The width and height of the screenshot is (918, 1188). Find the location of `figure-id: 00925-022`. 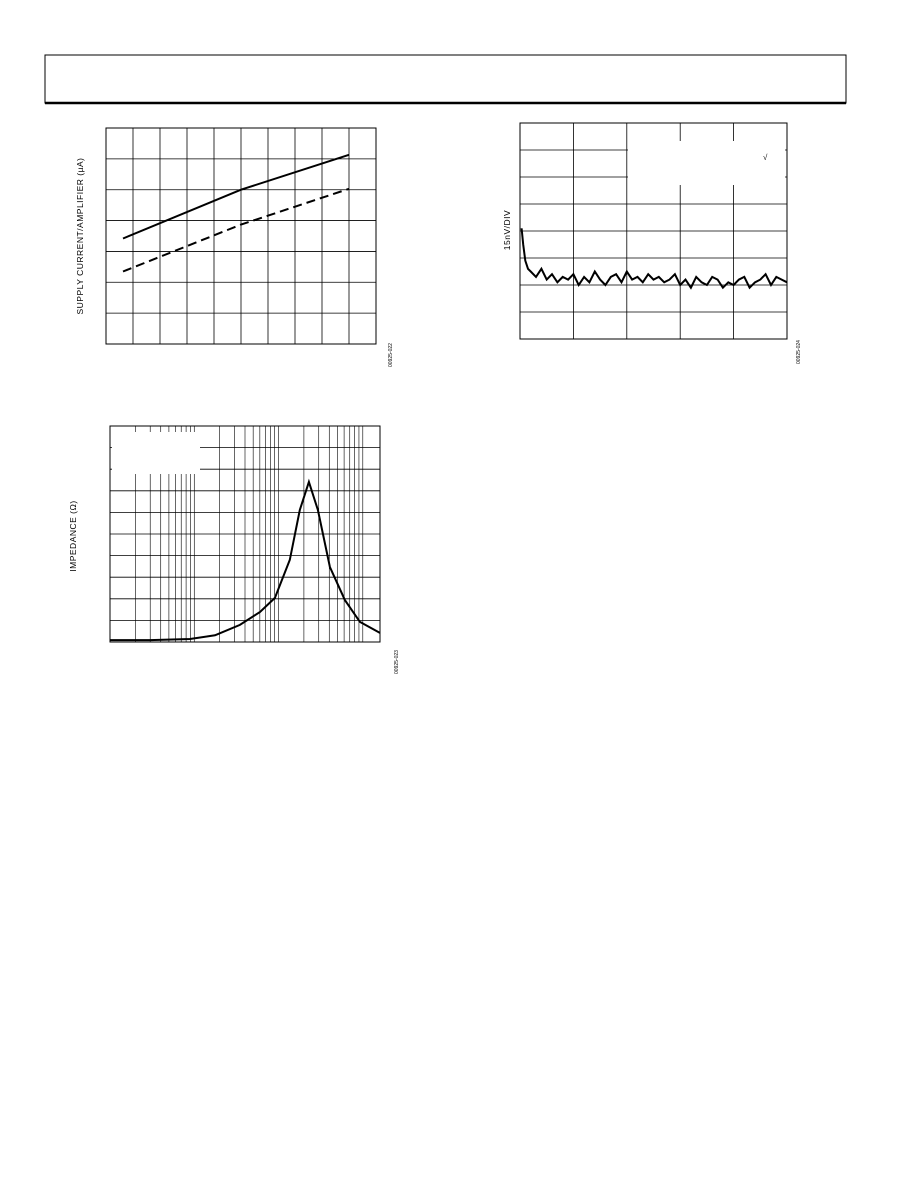

figure-id: 00925-022 is located at coordinates (391, 355).